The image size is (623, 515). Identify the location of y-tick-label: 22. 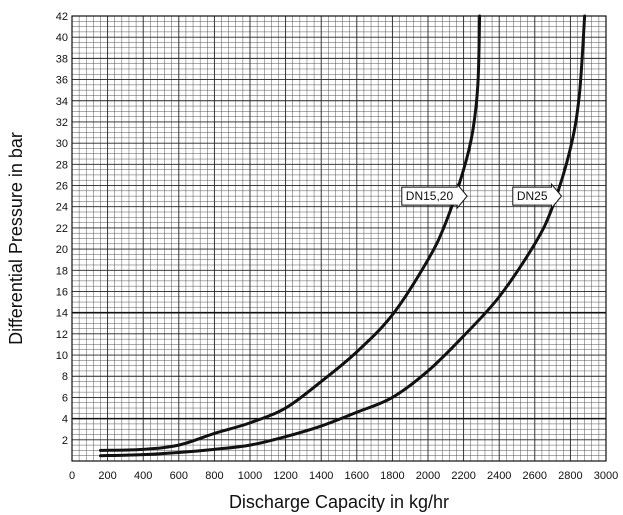
(62, 229).